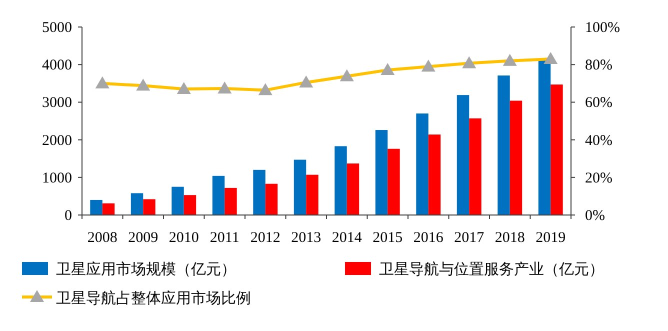 The image size is (668, 331). Describe the element at coordinates (595, 216) in the screenshot. I see `y2-tick-label: 0%` at that location.